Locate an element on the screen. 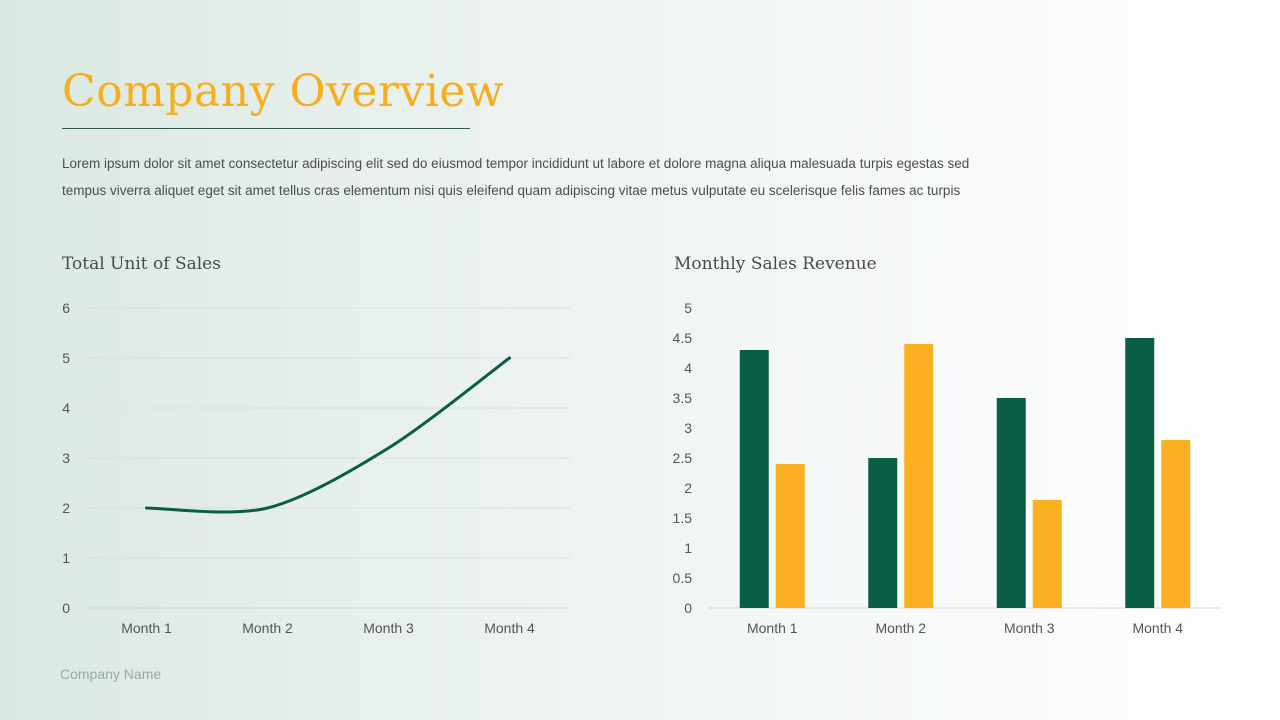 The image size is (1280, 720). company-name: Company Name is located at coordinates (111, 674).